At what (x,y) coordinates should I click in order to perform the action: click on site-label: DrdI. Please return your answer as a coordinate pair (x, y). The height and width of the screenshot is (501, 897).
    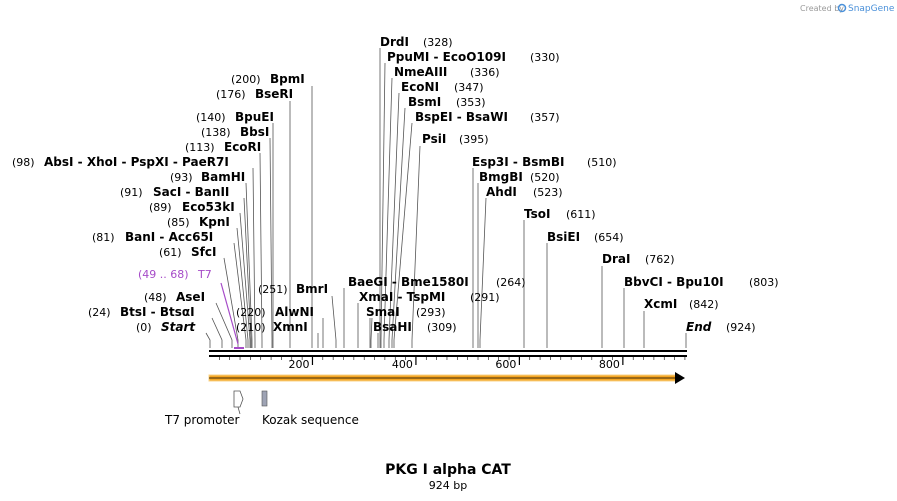
    Looking at the image, I should click on (394, 42).